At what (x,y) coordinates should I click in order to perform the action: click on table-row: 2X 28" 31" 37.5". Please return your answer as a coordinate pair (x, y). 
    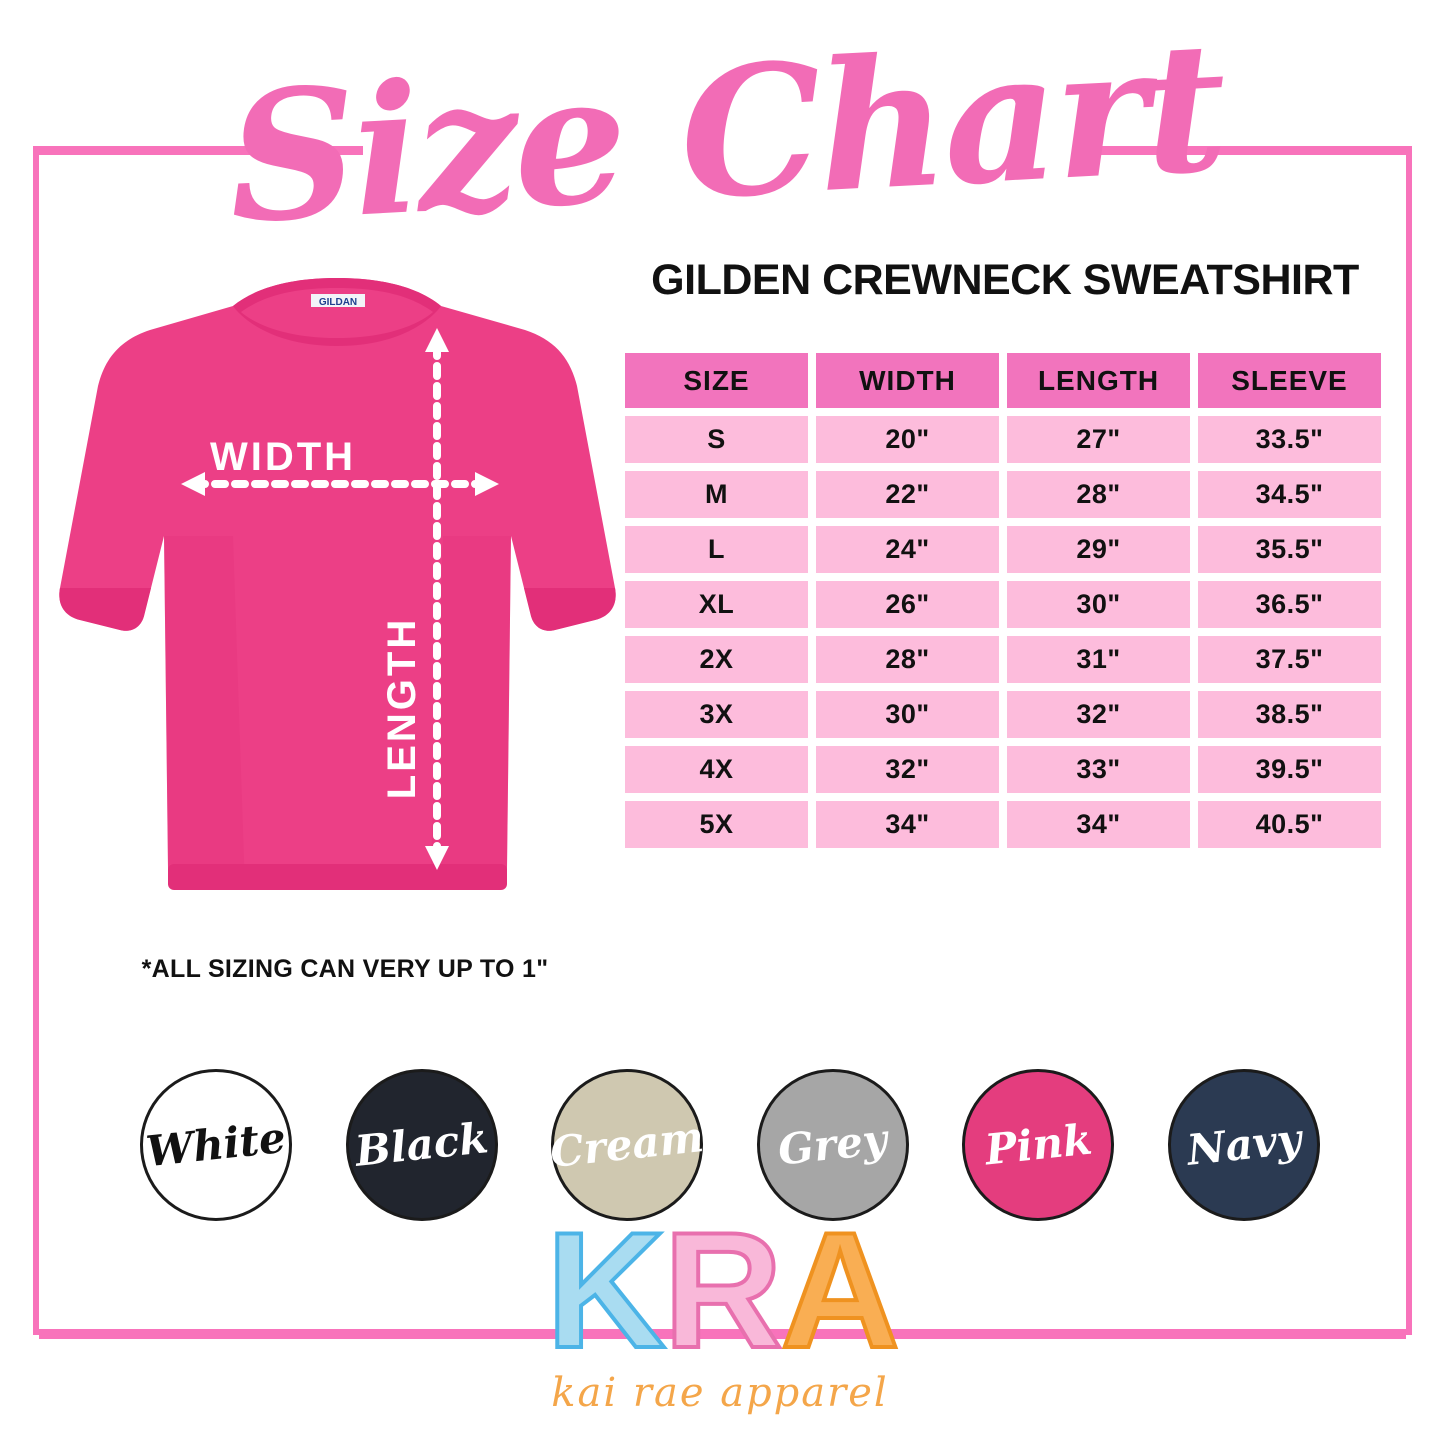
    Looking at the image, I should click on (1007, 659).